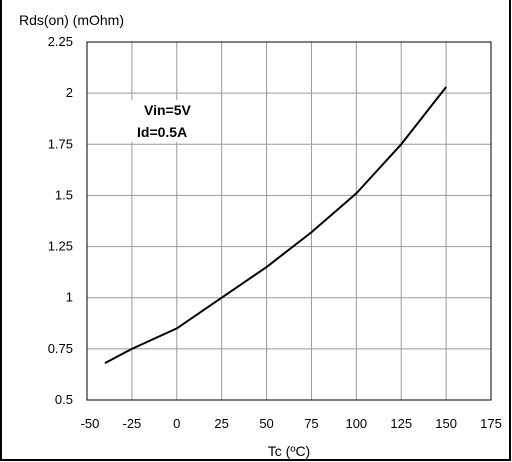  I want to click on x-tick-label: -50, so click(90, 423).